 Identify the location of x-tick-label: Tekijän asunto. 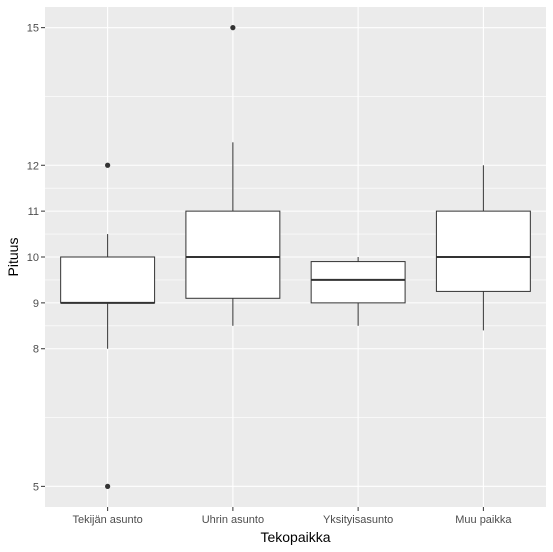
(107, 520).